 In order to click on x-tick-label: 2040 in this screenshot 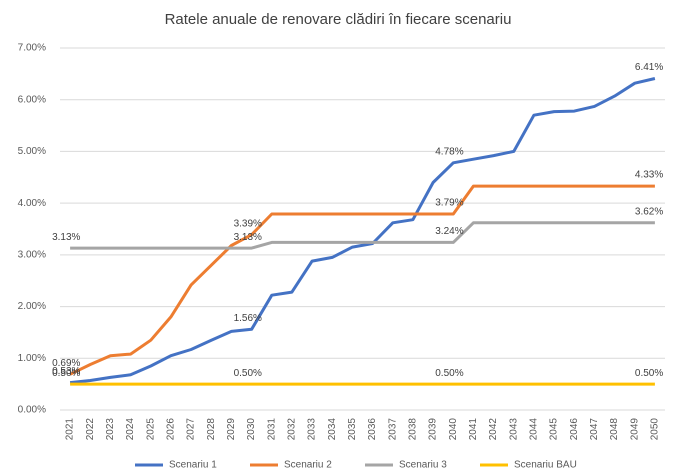, I will do `click(453, 429)`.